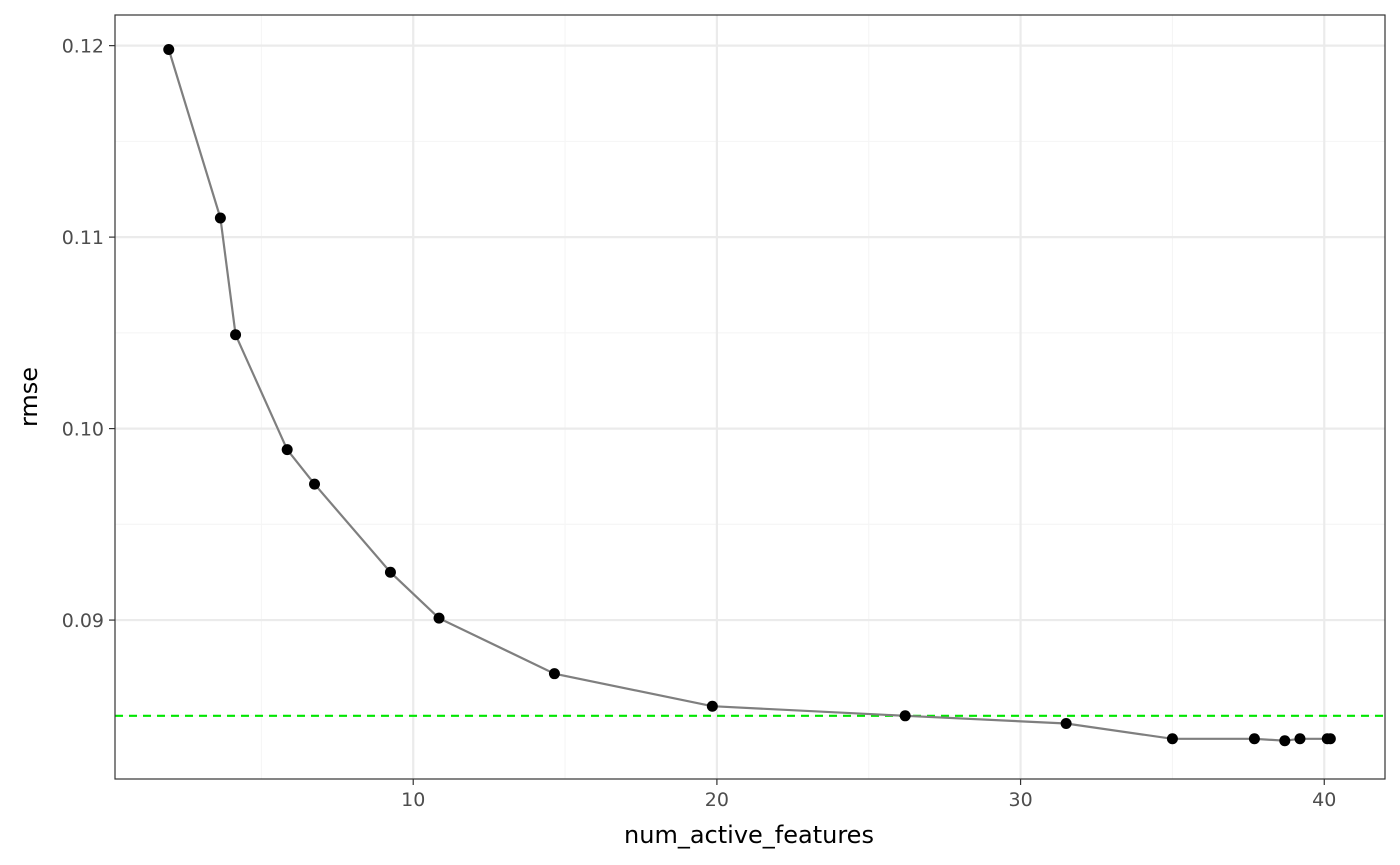 The image size is (1400, 865). I want to click on y-tick-label: 0.11, so click(83, 238).